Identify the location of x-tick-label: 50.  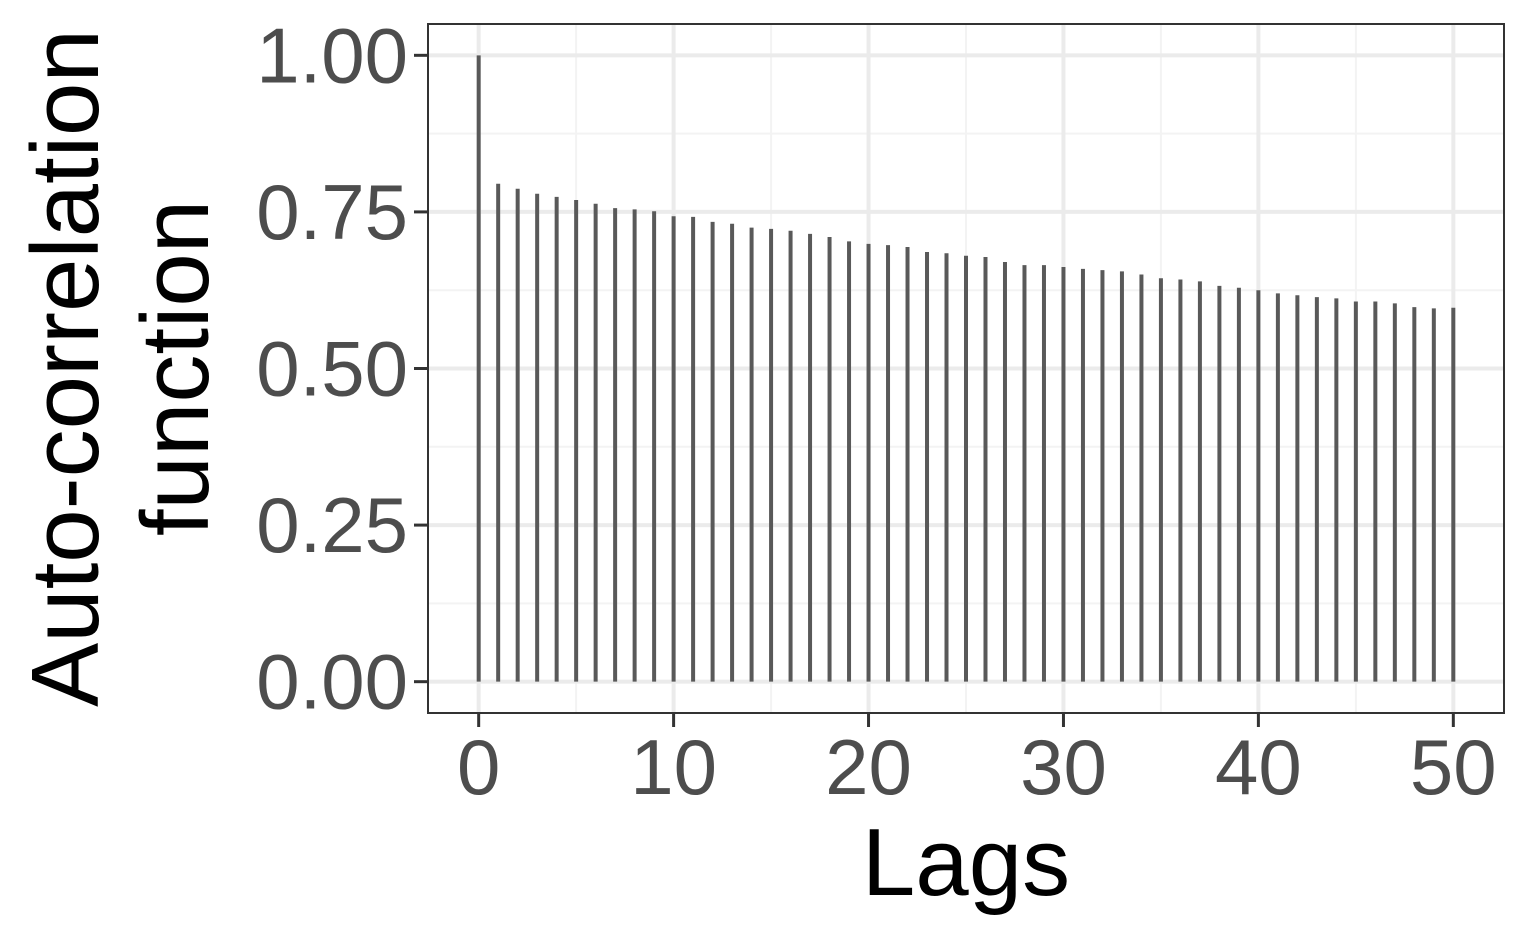
(1453, 767).